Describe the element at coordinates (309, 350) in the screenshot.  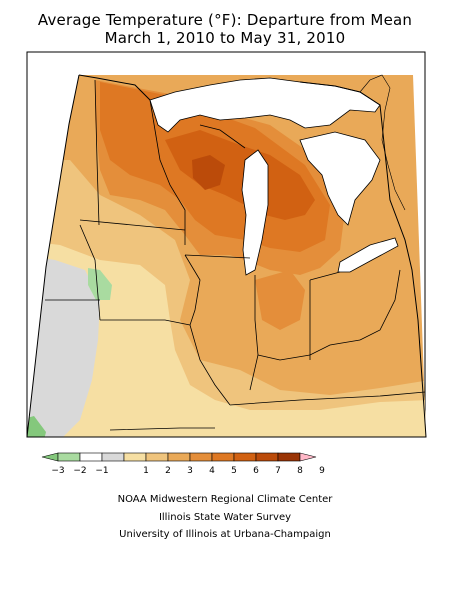
I see `border-in-ky` at that location.